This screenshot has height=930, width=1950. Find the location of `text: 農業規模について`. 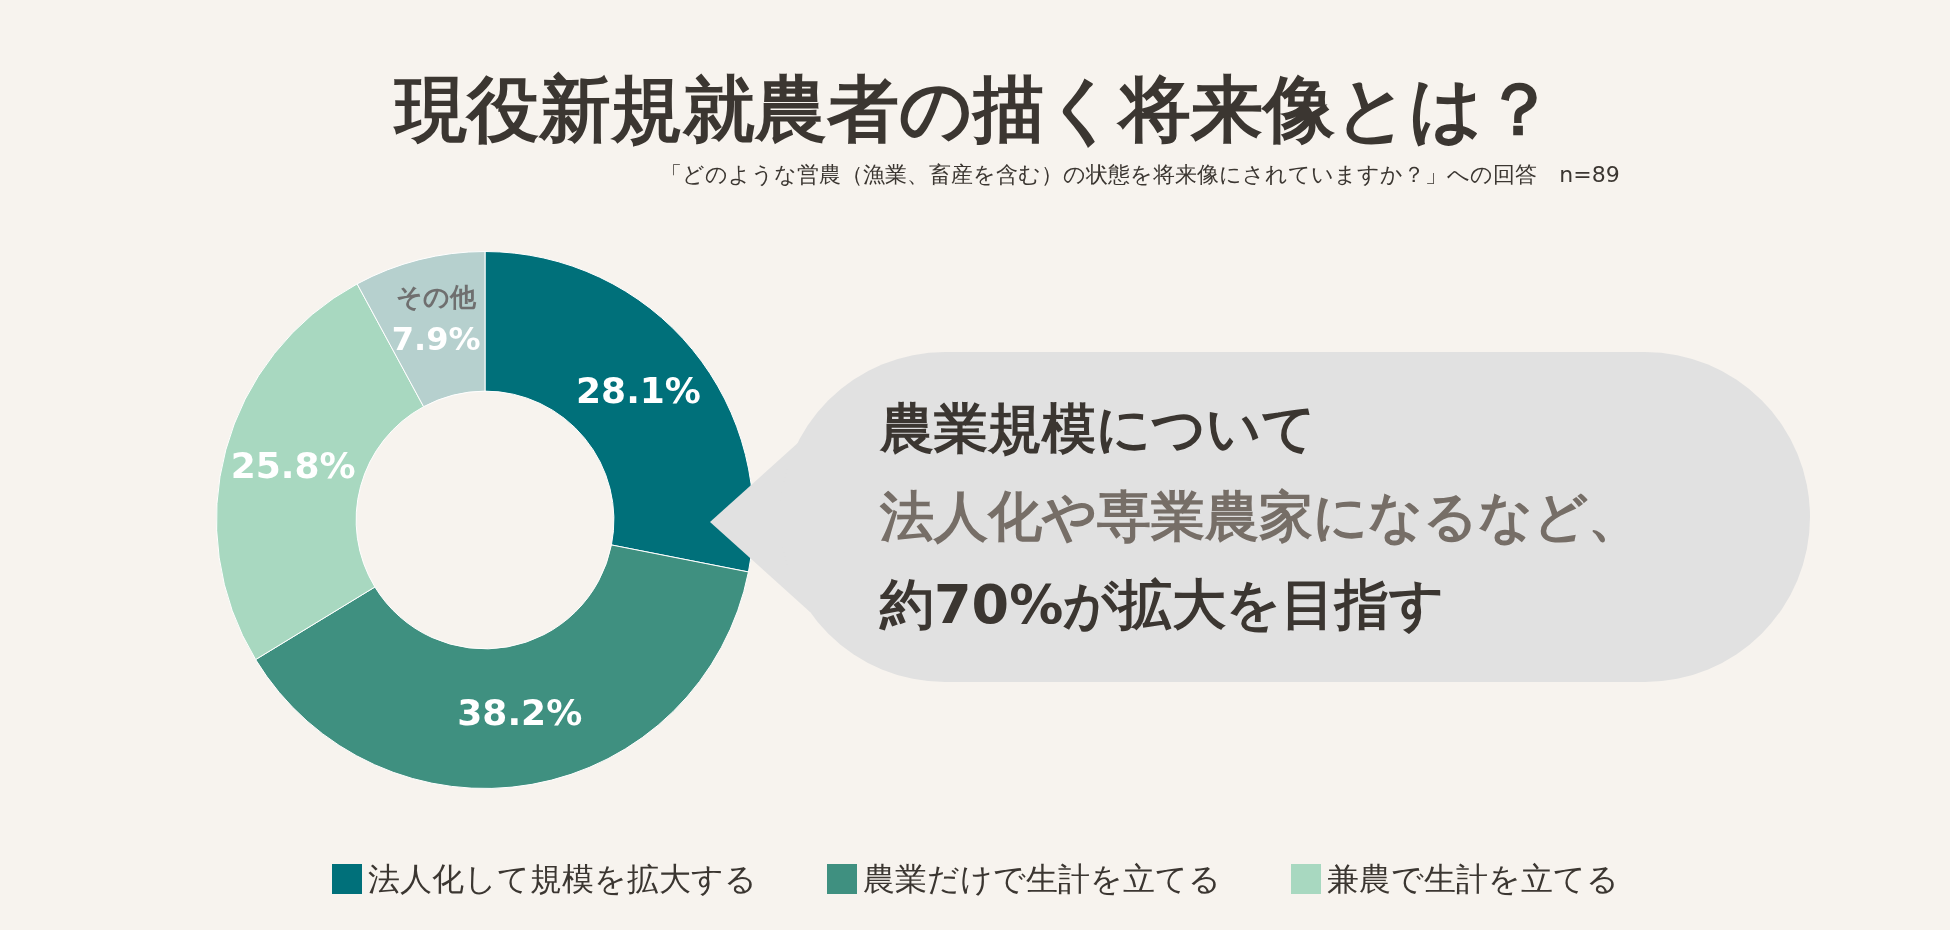

text: 農業規模について is located at coordinates (1098, 429).